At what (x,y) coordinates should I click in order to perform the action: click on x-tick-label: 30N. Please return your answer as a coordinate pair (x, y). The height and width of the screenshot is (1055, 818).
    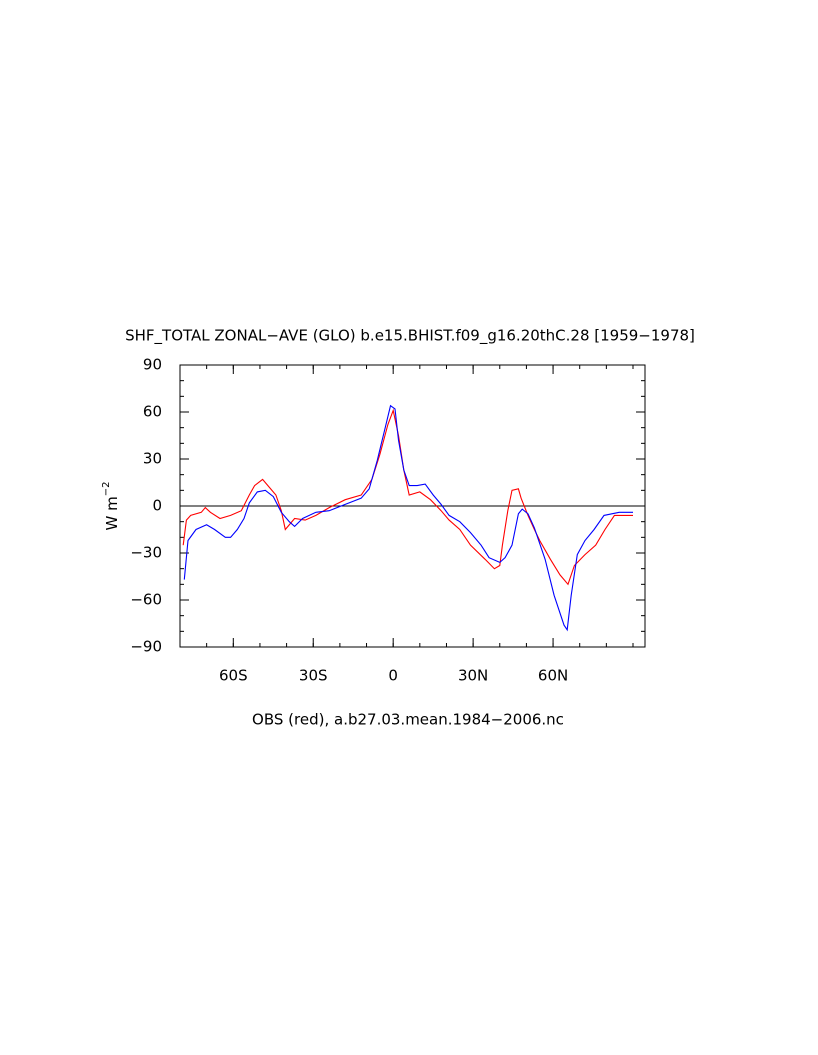
    Looking at the image, I should click on (473, 676).